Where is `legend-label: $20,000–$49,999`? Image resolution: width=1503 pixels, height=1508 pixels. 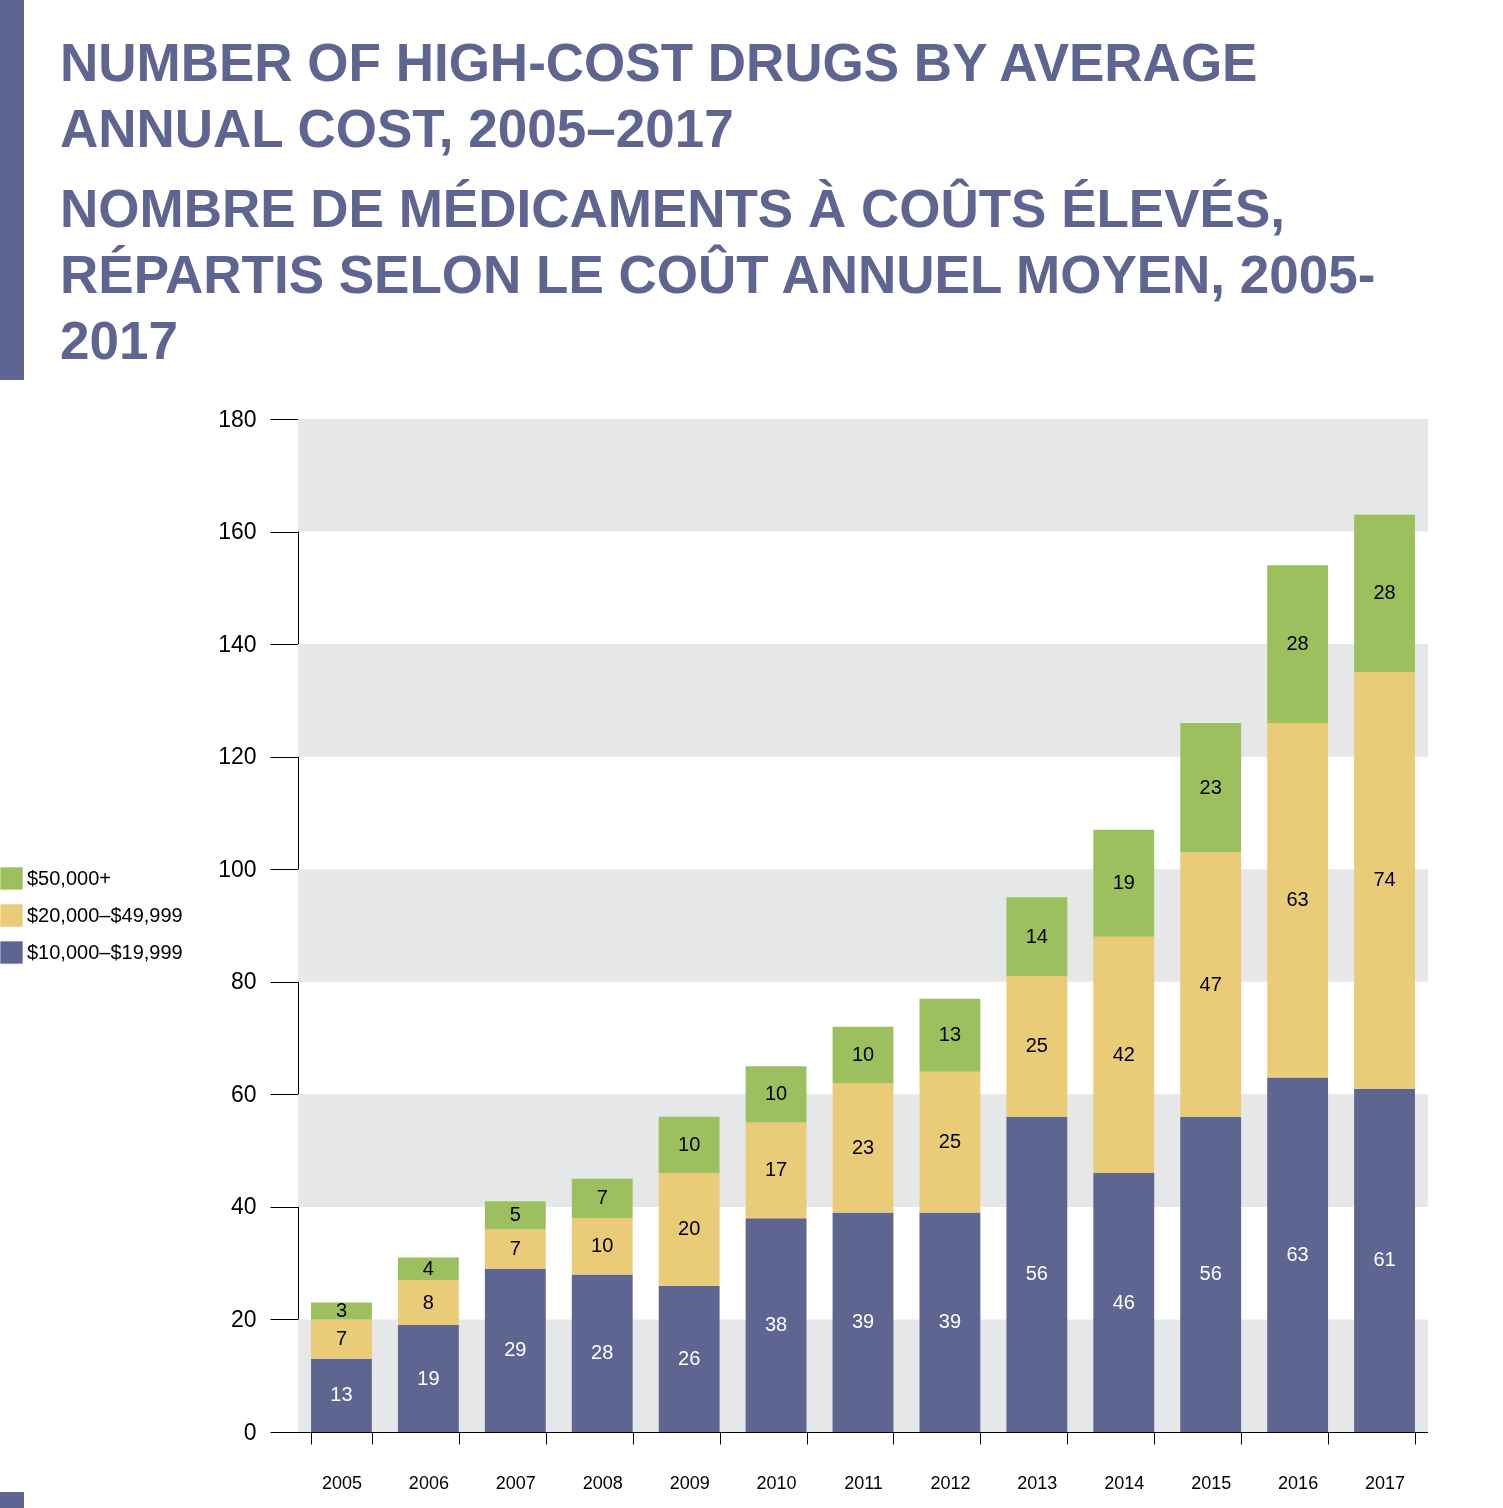 legend-label: $20,000–$49,999 is located at coordinates (105, 914).